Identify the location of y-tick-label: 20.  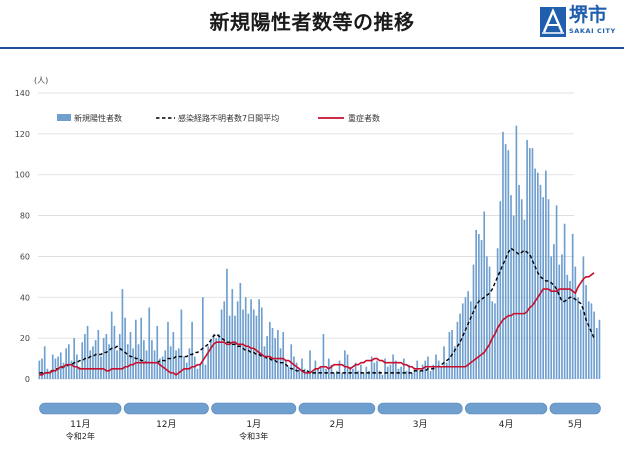
(25, 338).